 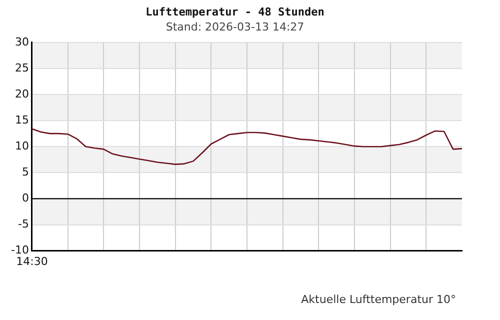 I want to click on text: 14:30, so click(x=32, y=261).